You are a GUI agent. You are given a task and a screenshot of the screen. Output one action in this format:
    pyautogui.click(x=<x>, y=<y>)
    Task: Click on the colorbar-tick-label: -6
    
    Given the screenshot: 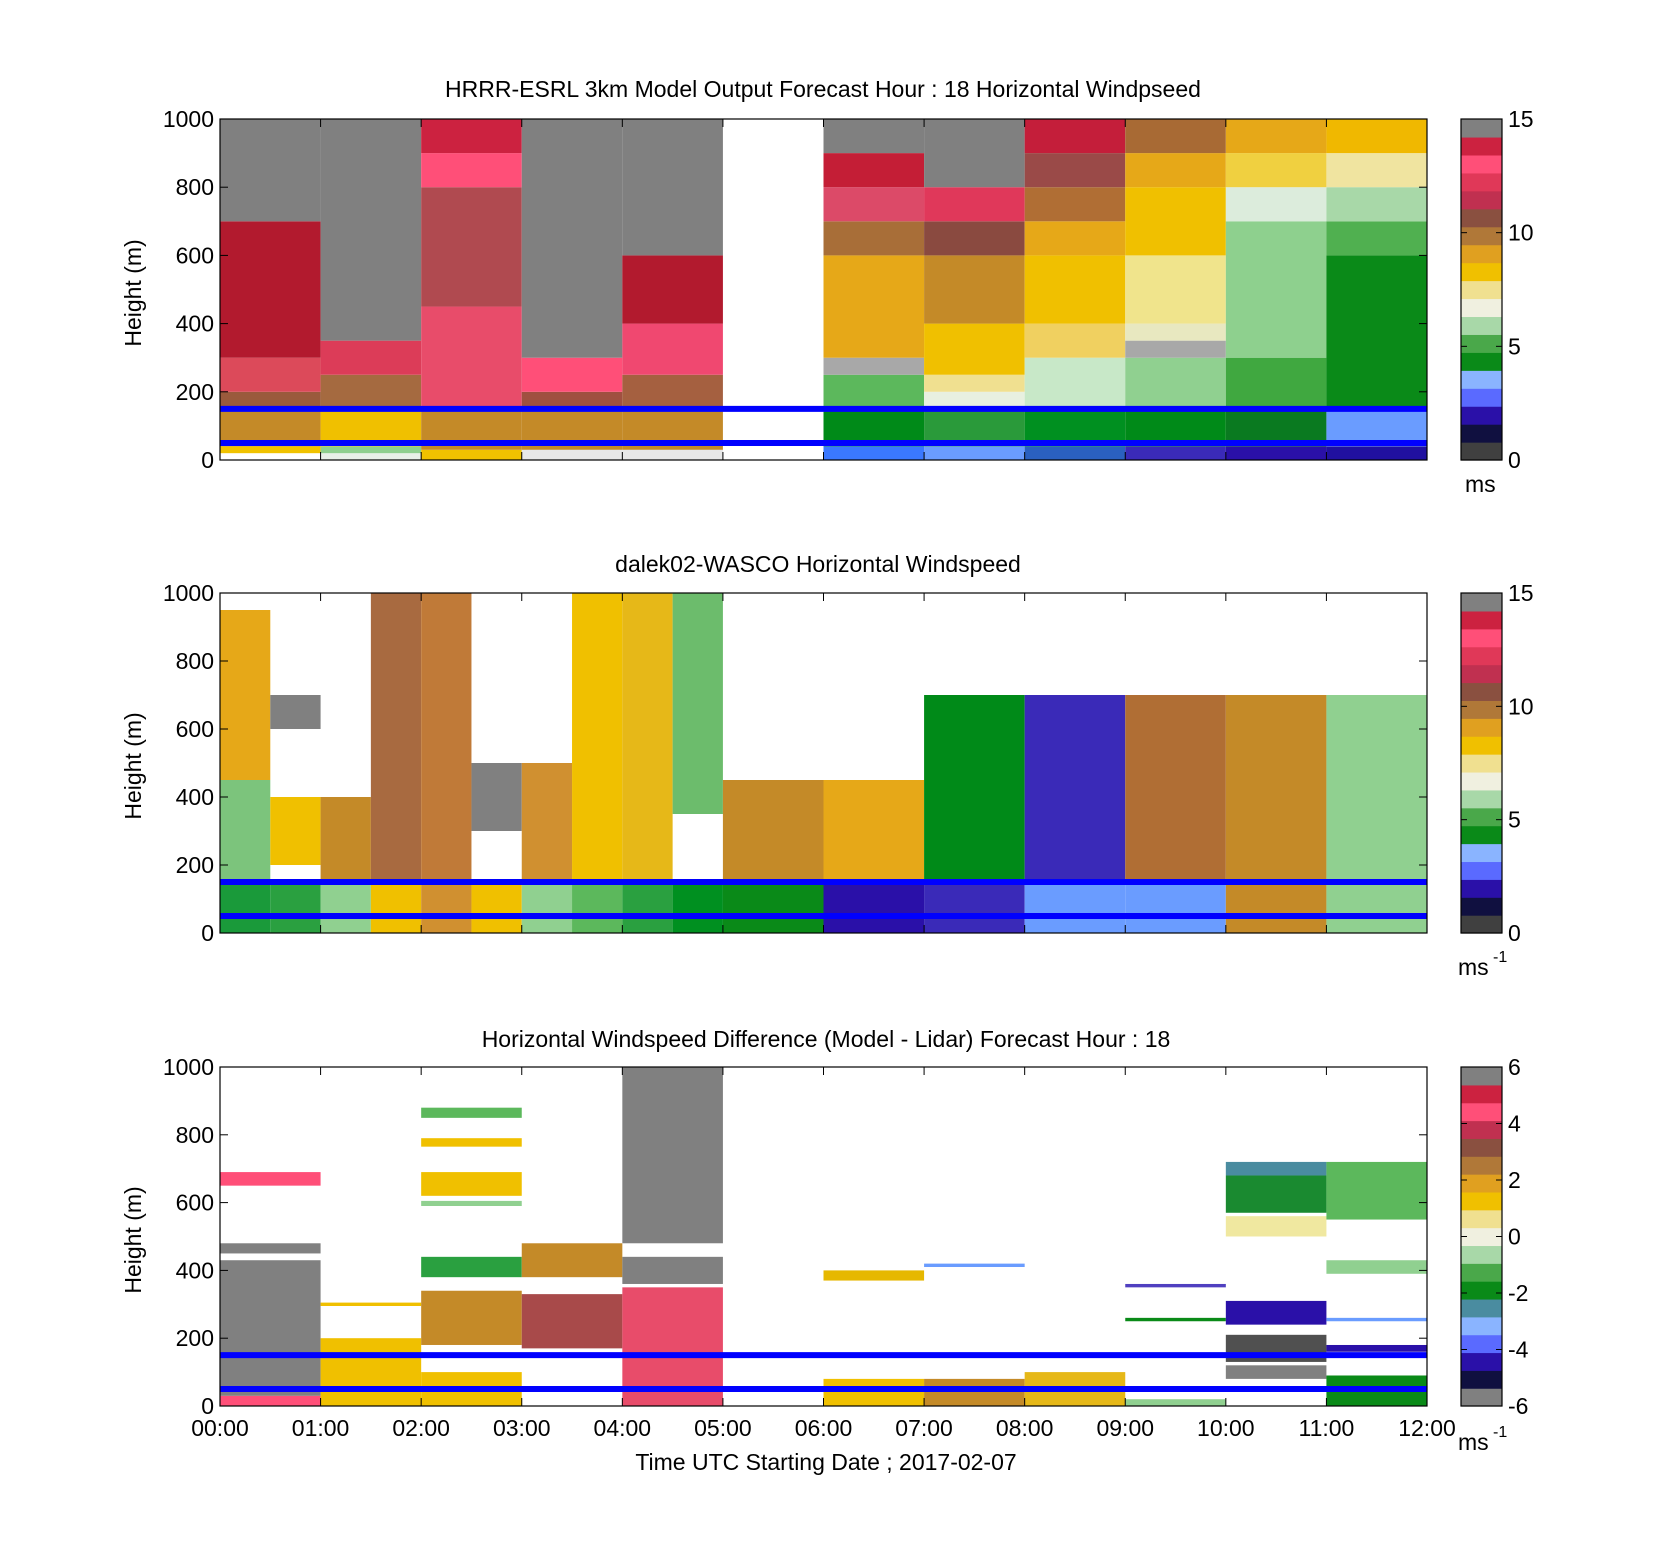 What is the action you would take?
    pyautogui.click(x=1518, y=1406)
    